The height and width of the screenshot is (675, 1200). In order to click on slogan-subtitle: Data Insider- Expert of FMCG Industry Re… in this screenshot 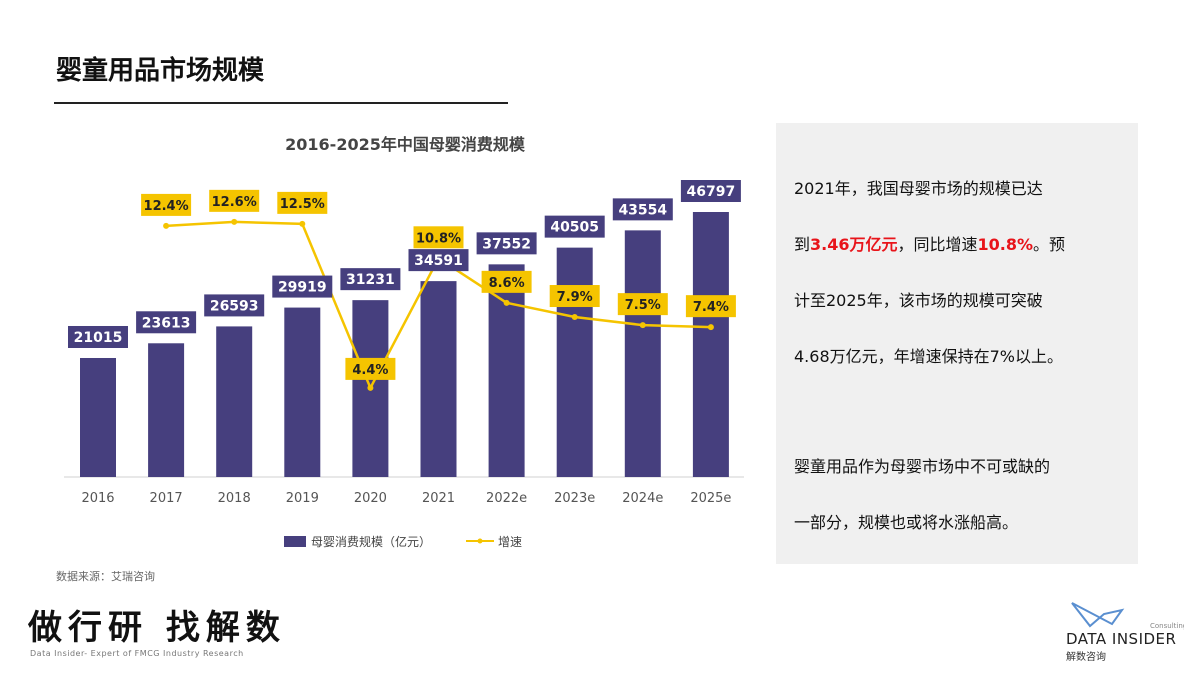, I will do `click(137, 653)`.